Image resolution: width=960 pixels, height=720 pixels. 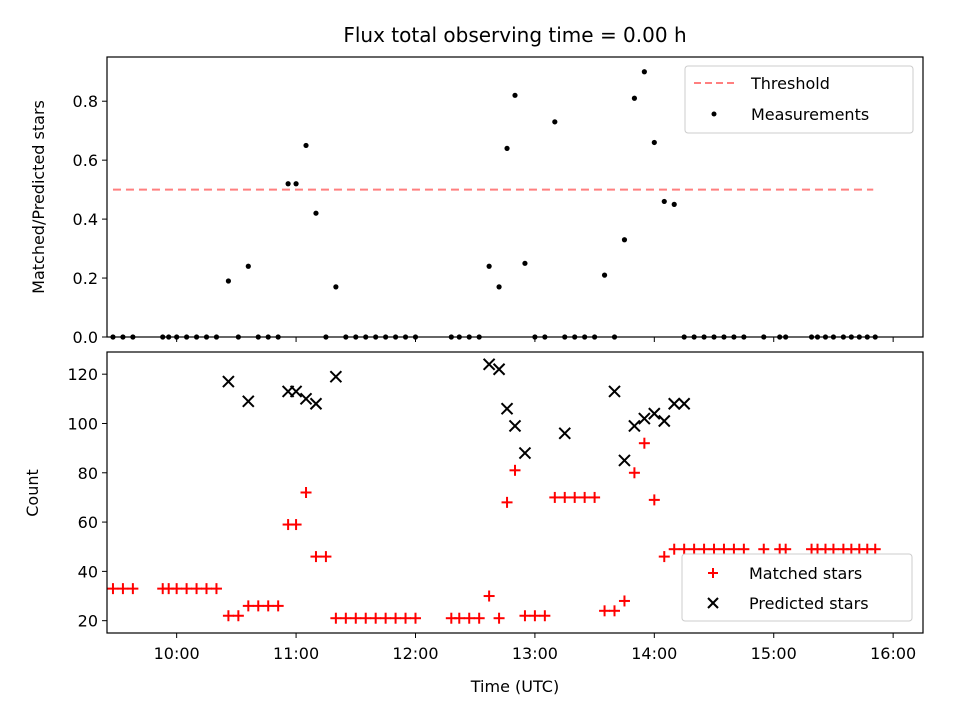 I want to click on legend-measurements-label: Measurements, so click(x=810, y=114).